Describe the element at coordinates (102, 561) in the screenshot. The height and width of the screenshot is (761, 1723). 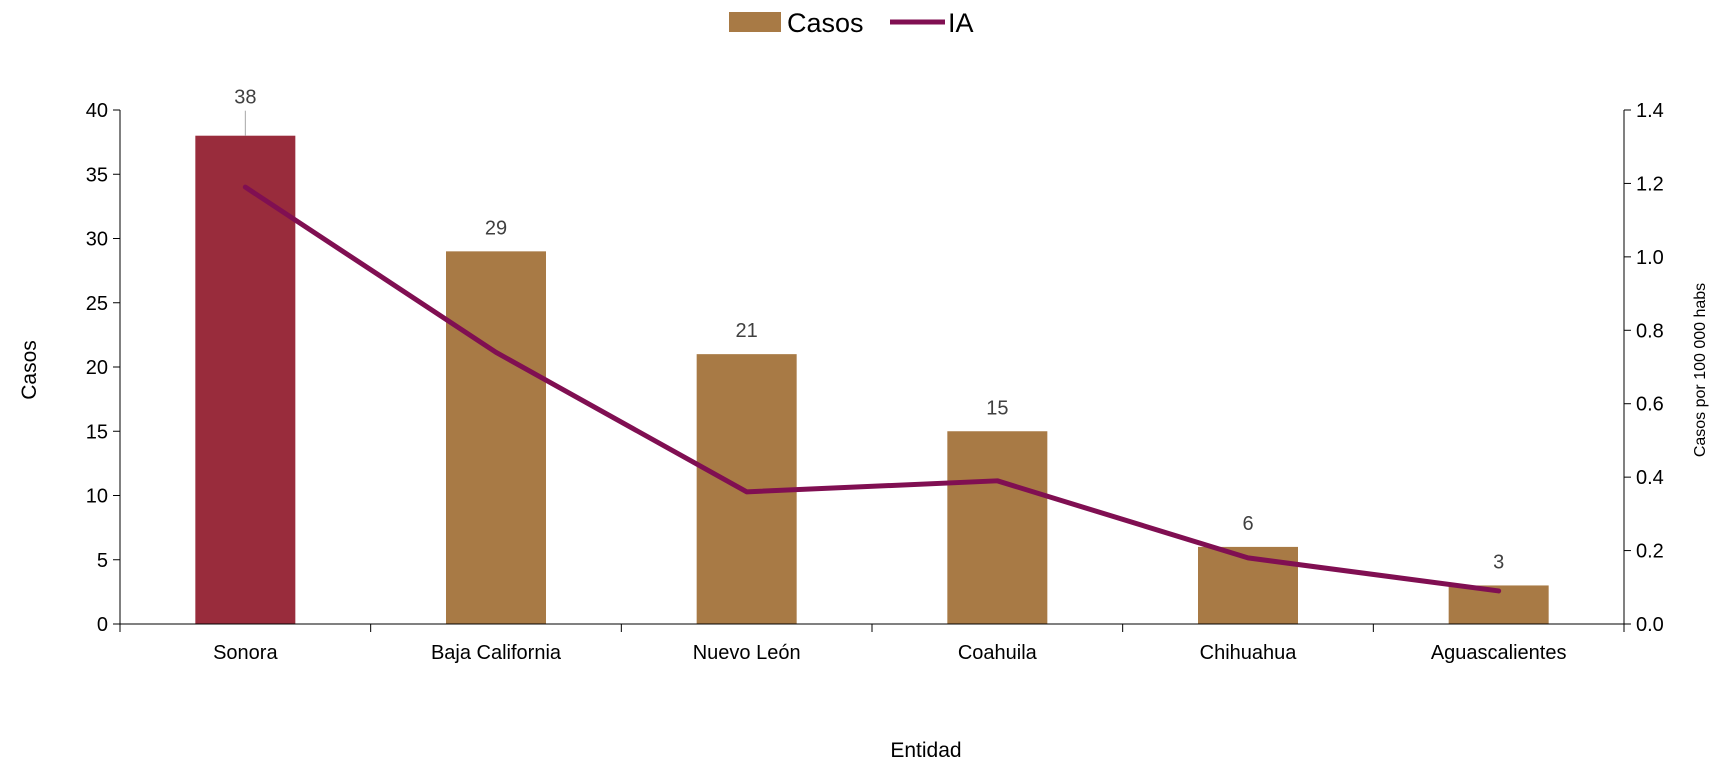
I see `y-tick-label-1: 5` at that location.